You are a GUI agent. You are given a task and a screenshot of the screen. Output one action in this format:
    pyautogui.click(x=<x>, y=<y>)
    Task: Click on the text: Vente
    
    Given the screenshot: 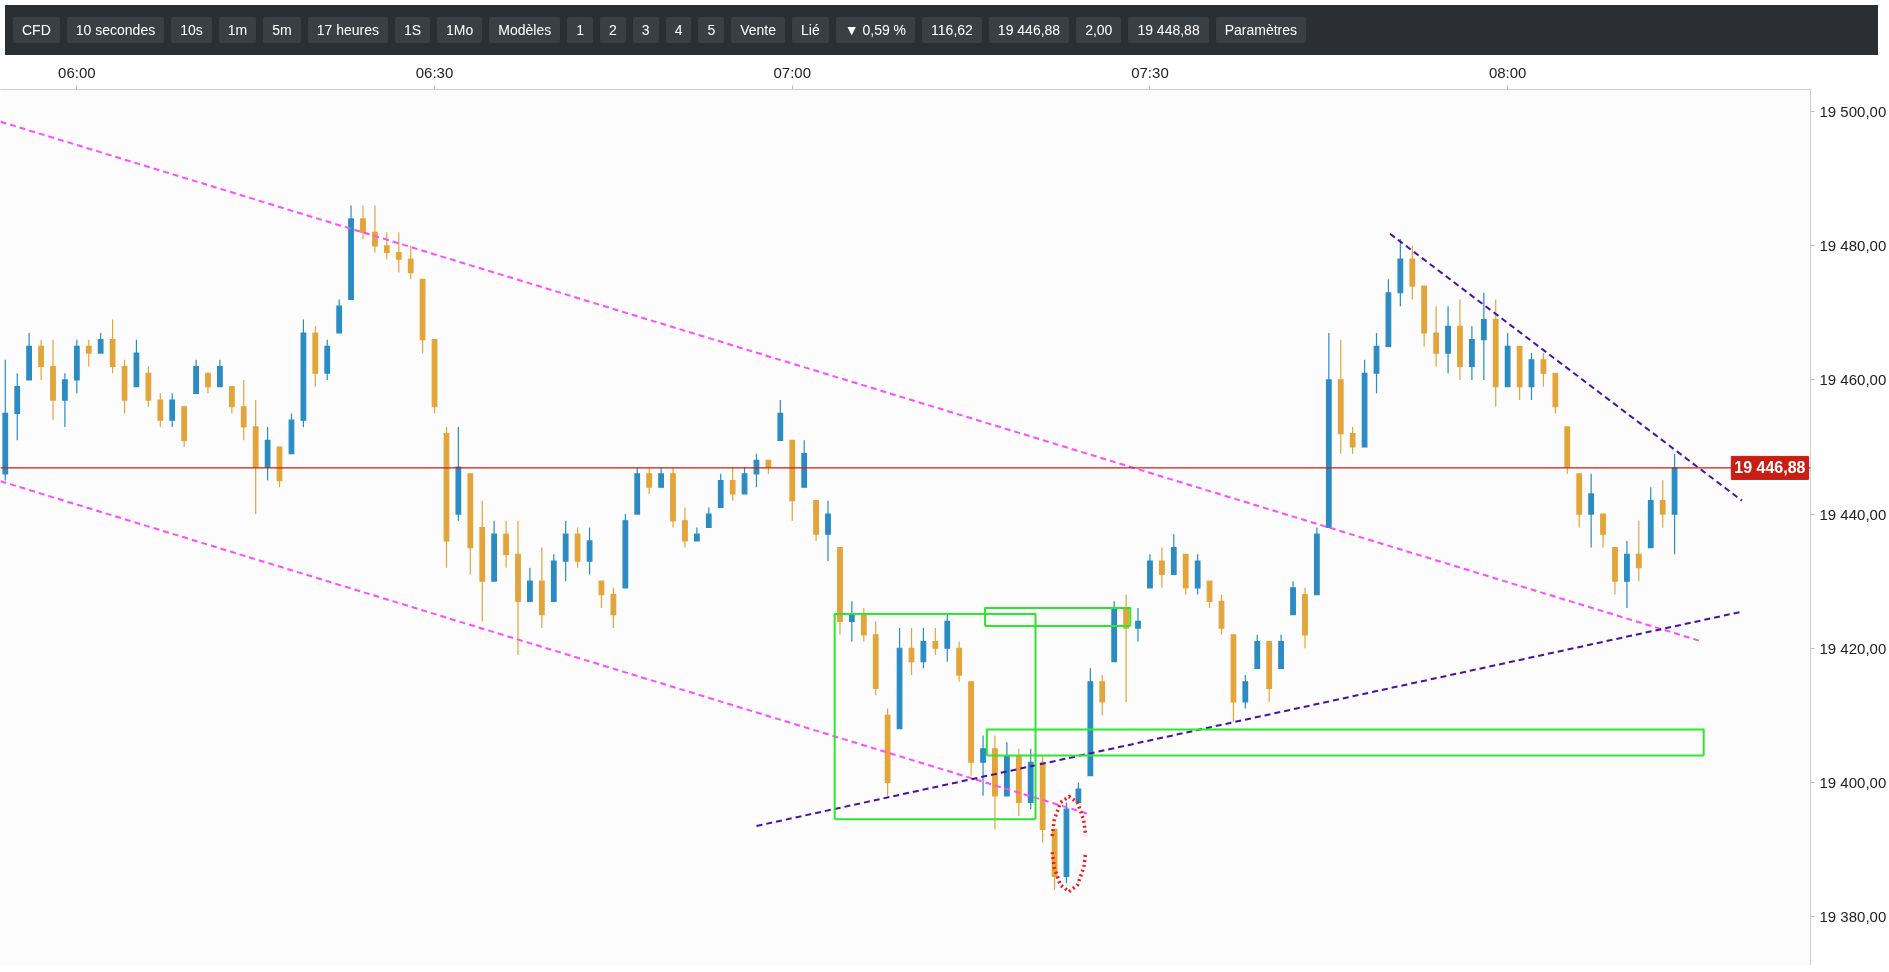 What is the action you would take?
    pyautogui.click(x=758, y=30)
    